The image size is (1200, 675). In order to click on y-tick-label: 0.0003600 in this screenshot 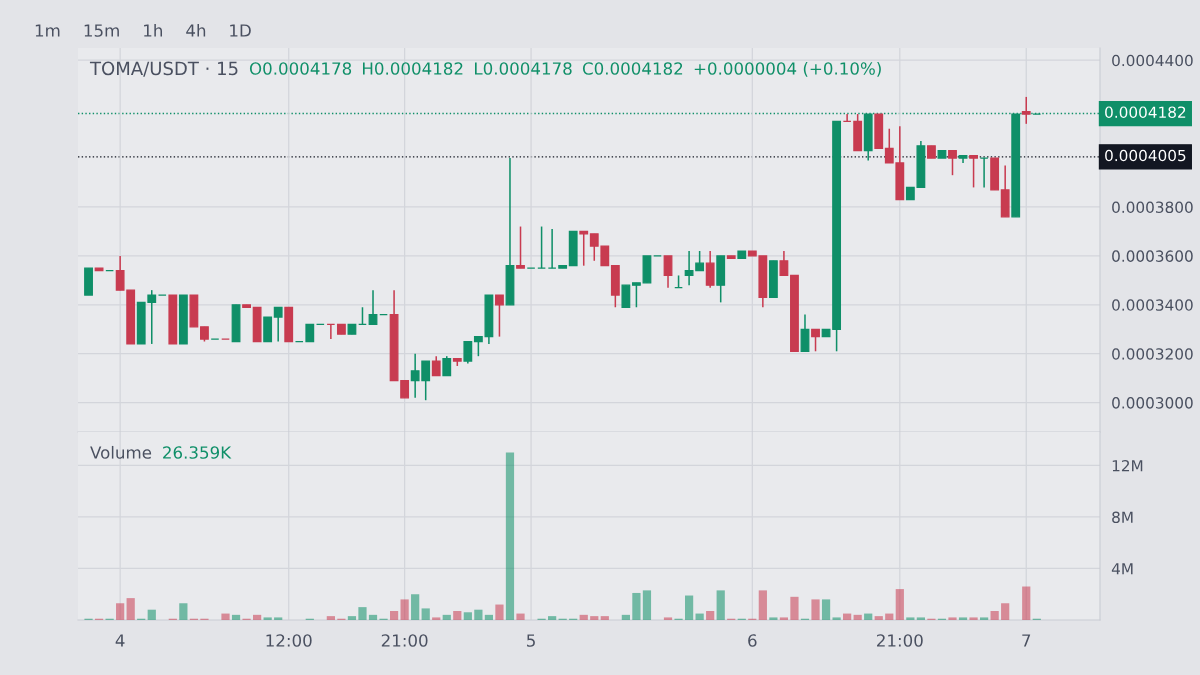, I will do `click(1152, 256)`.